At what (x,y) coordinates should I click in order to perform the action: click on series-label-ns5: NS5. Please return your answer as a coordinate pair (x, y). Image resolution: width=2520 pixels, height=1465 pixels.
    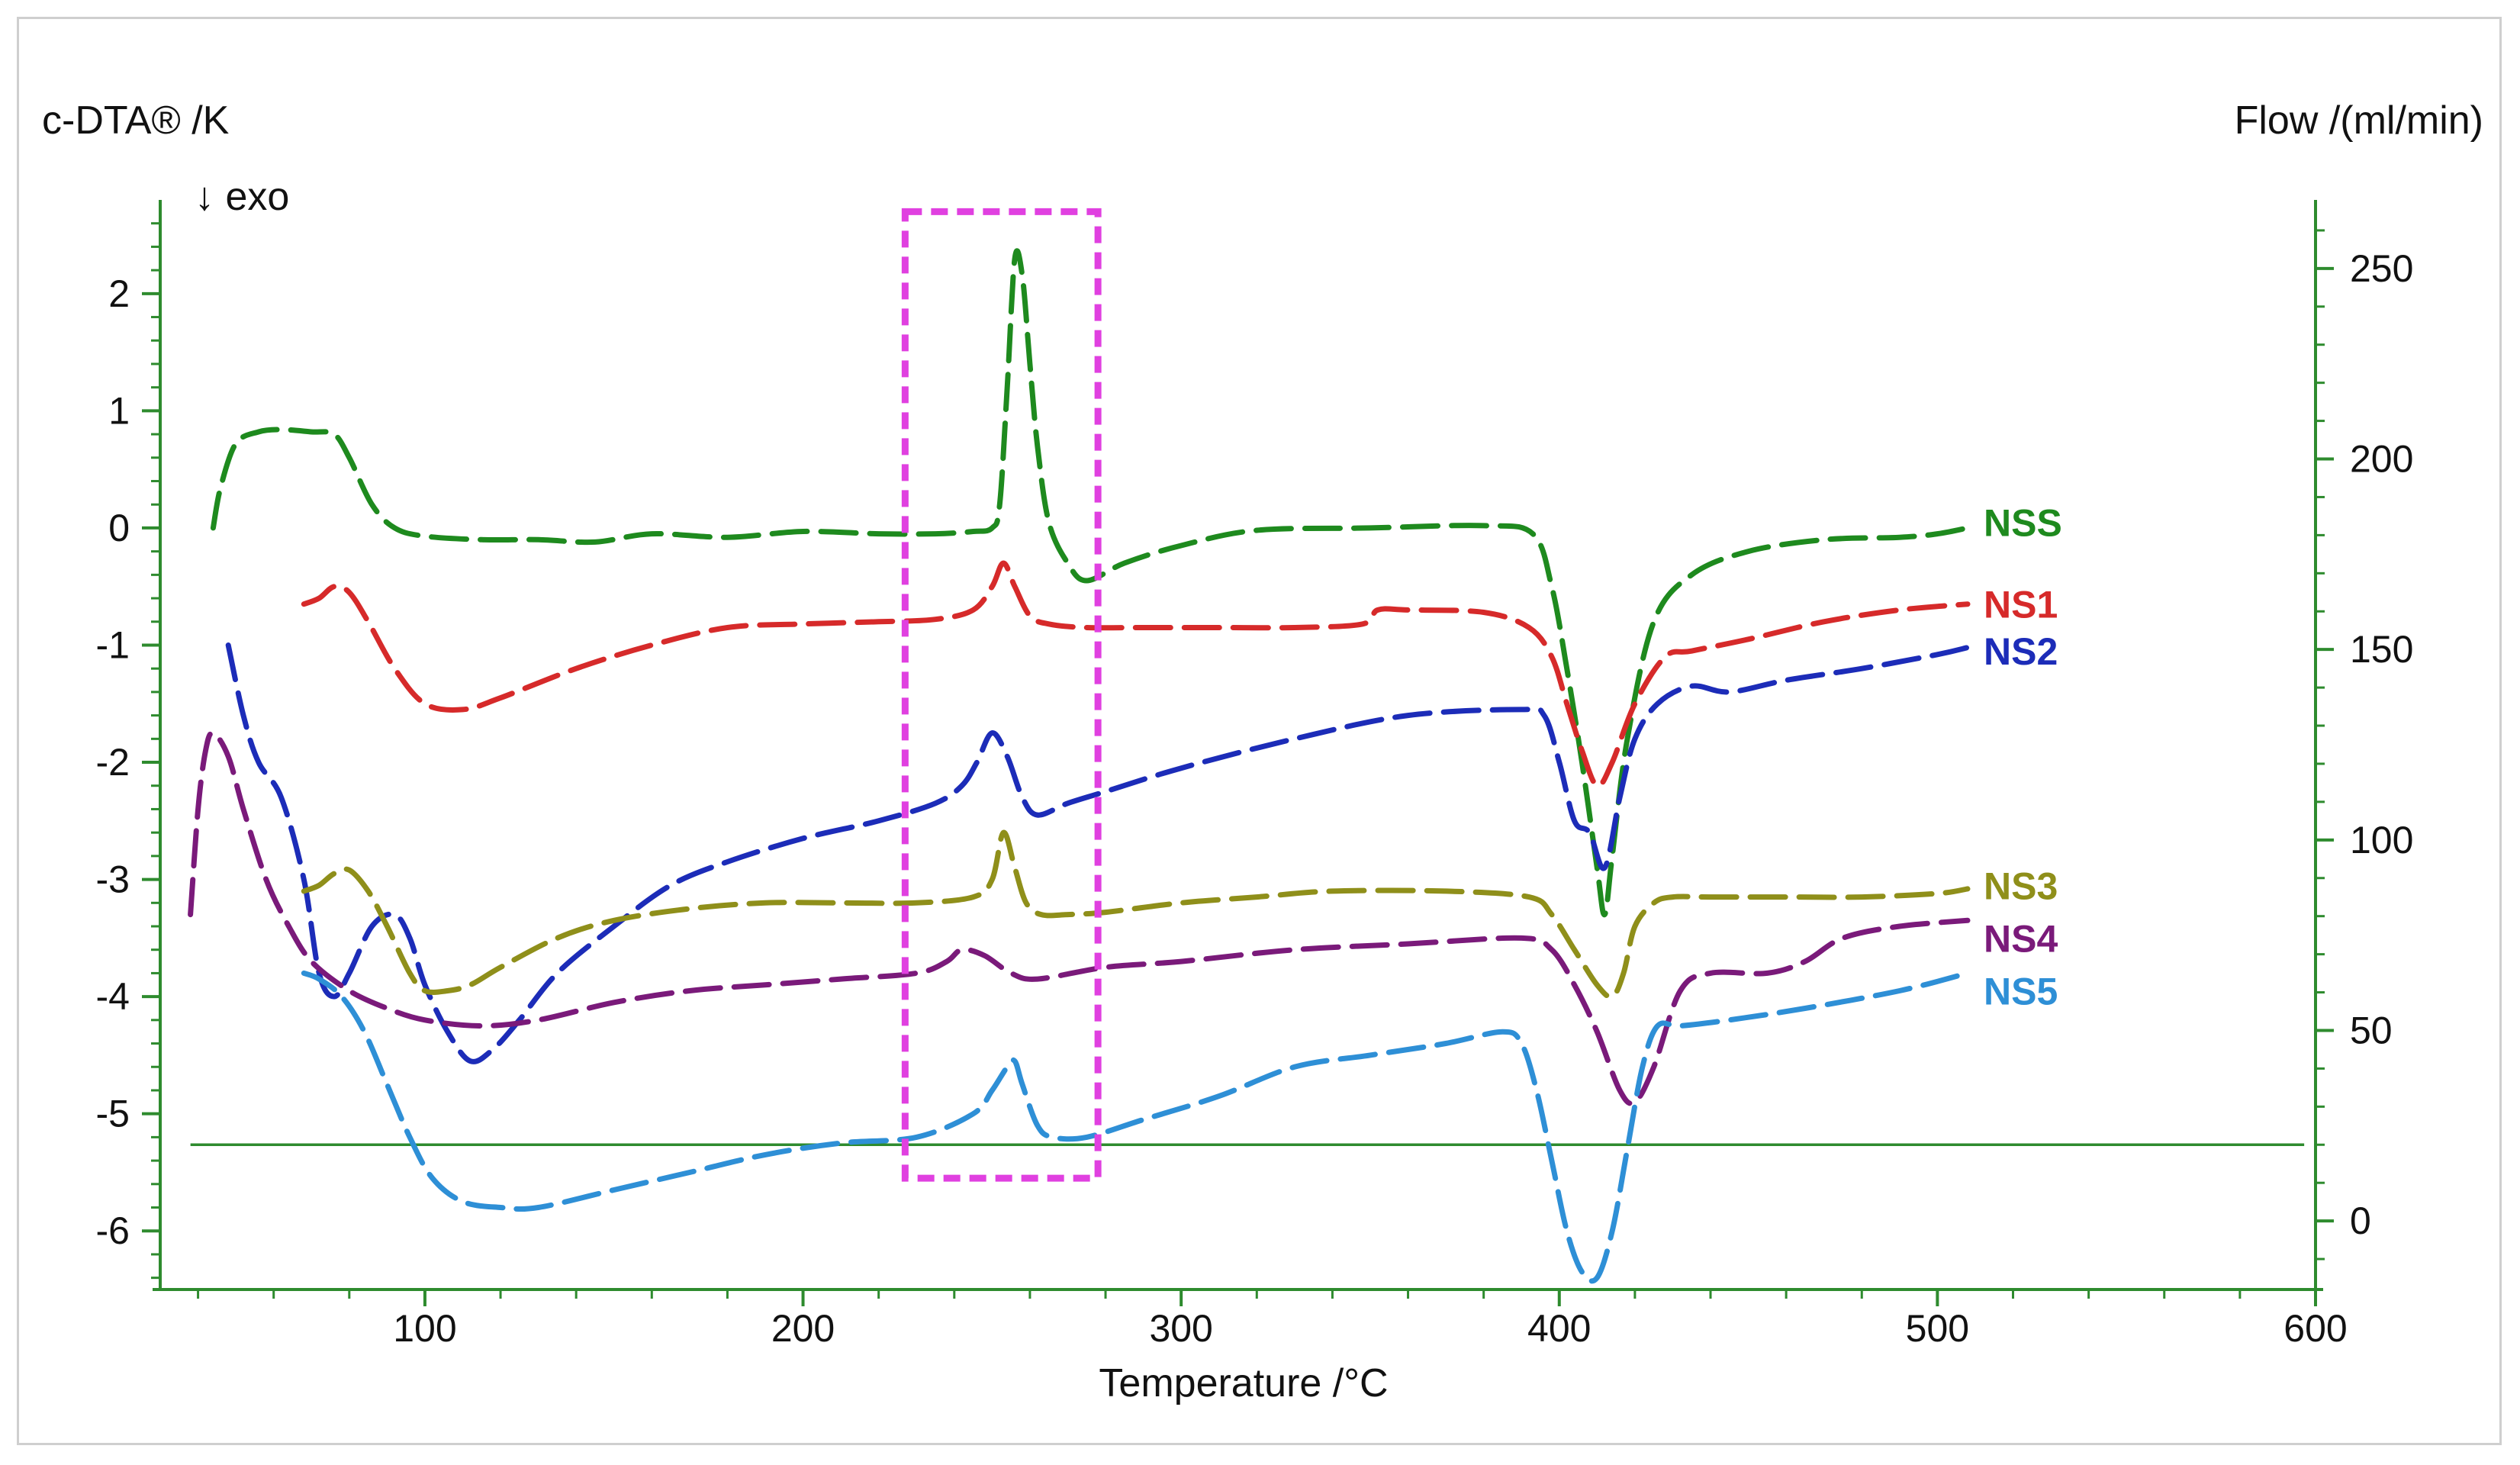
    Looking at the image, I should click on (2021, 991).